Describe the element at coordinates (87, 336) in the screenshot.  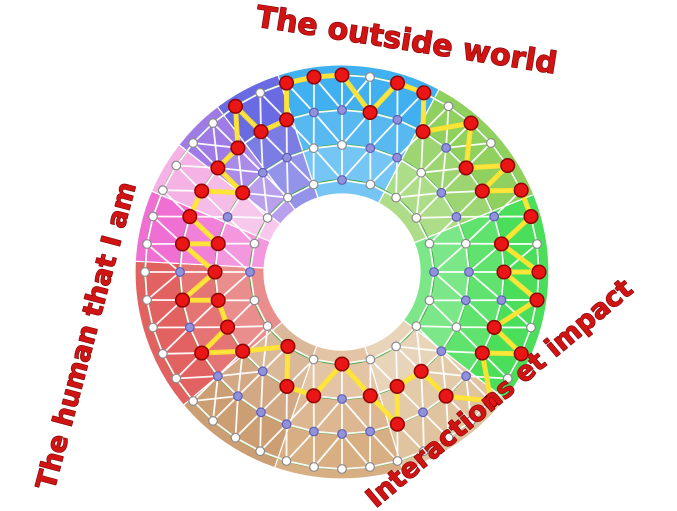
I see `label-human-that-i-am: The human that I am` at that location.